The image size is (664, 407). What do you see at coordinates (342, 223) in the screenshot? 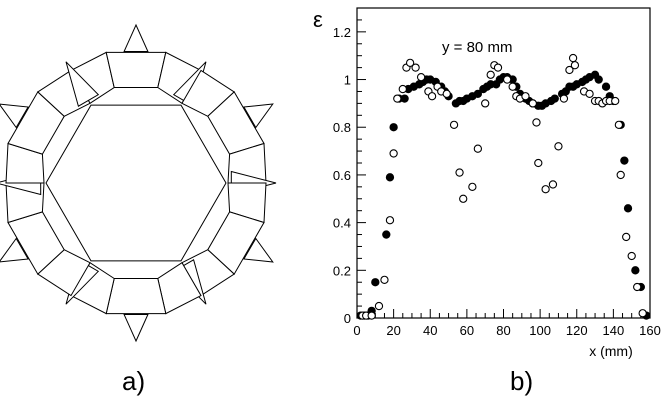
I see `y-tick-label: 0.4` at bounding box center [342, 223].